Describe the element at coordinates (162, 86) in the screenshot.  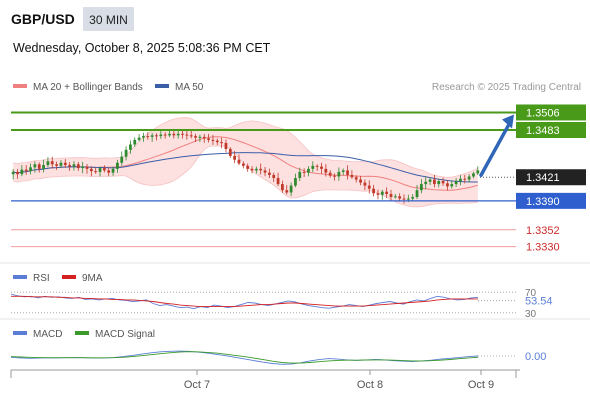
I see `ma50-swatch` at that location.